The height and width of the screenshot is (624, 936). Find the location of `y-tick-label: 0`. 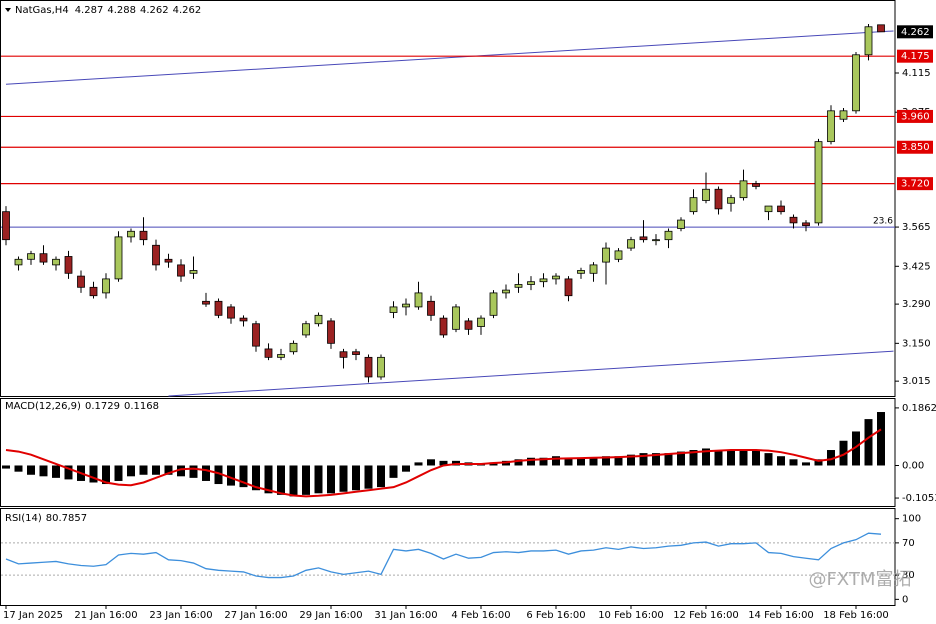

y-tick-label: 0 is located at coordinates (905, 599).